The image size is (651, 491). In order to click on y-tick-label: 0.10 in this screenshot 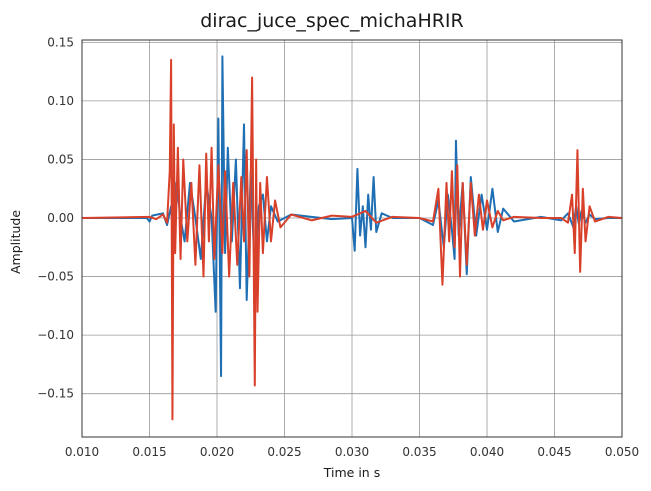, I will do `click(60, 101)`.